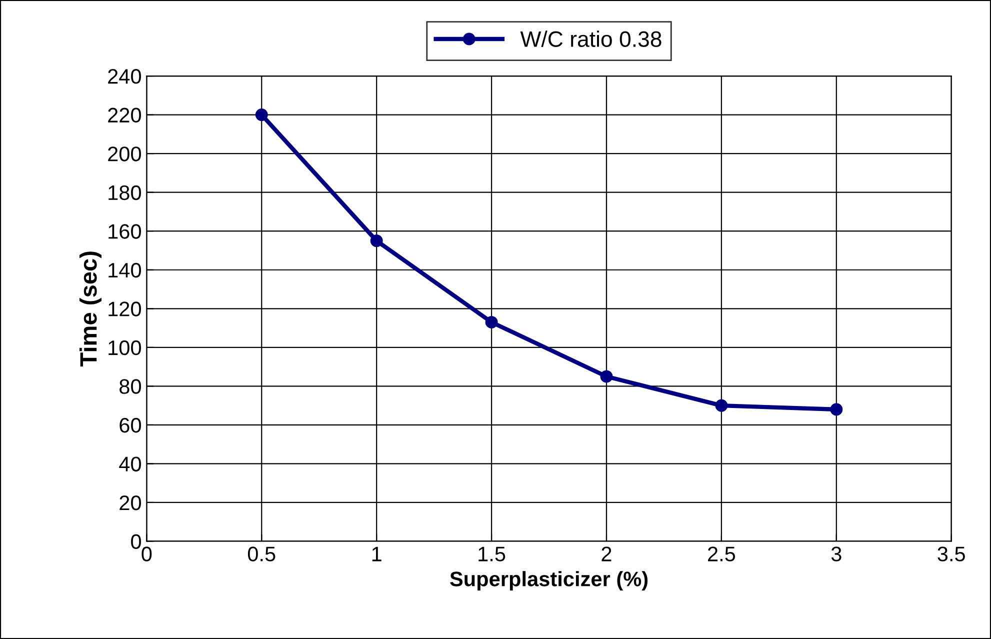  Describe the element at coordinates (607, 554) in the screenshot. I see `x-tick-label: 2` at that location.